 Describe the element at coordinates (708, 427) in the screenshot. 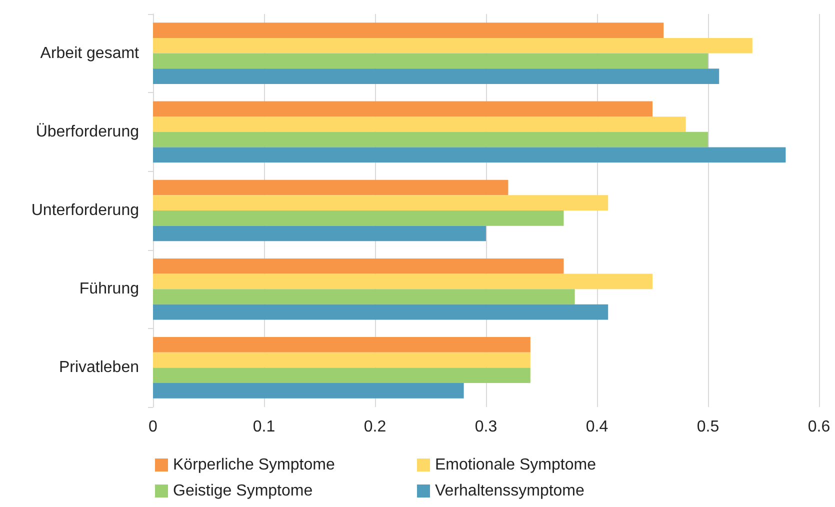

I see `x-tick-label: 0.5` at that location.